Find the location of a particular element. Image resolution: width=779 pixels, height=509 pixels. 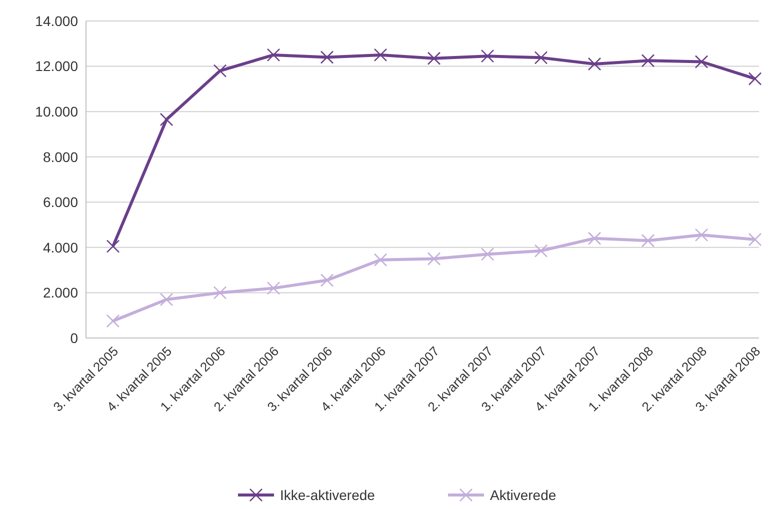

y-tick-label: 2.000 is located at coordinates (60, 292).